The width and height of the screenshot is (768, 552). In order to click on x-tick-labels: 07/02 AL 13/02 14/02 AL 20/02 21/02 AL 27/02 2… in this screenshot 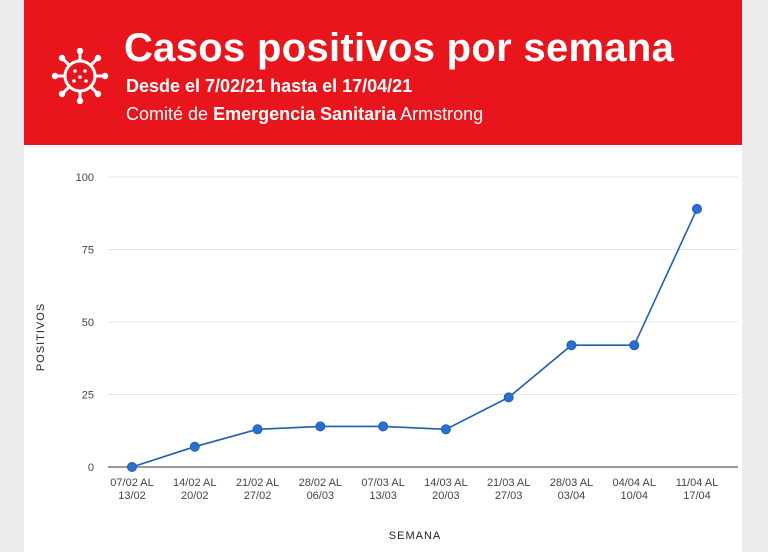, I will do `click(414, 489)`.